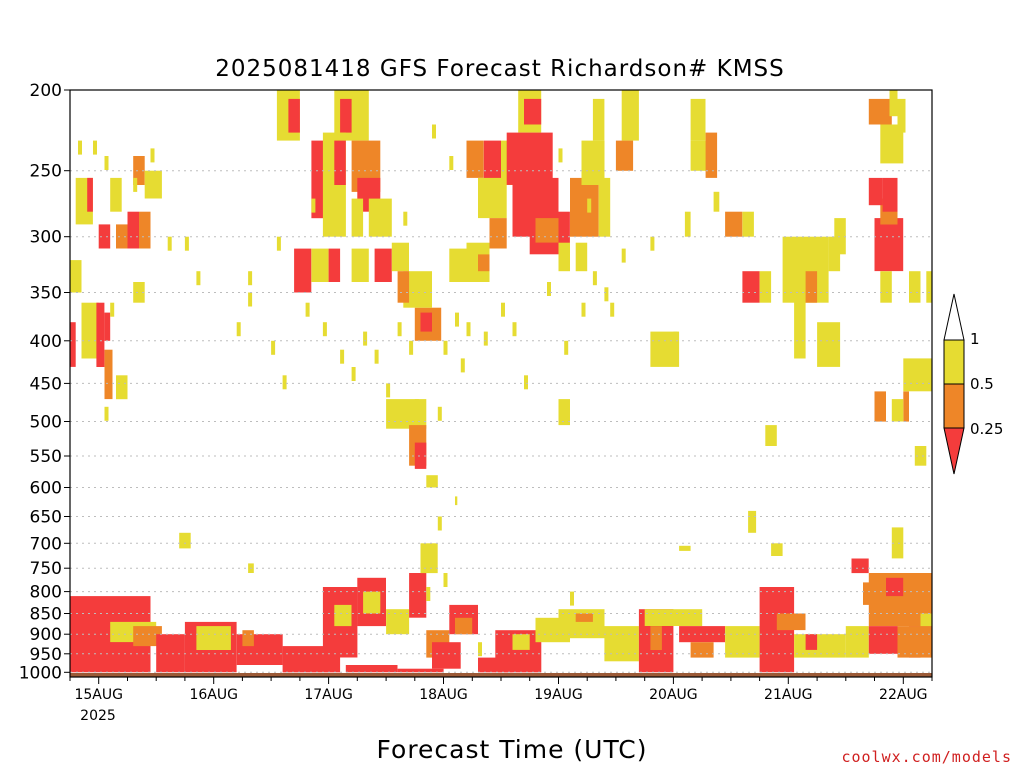 This screenshot has height=768, width=1024. I want to click on x-tick-label: 15AUG, so click(98, 695).